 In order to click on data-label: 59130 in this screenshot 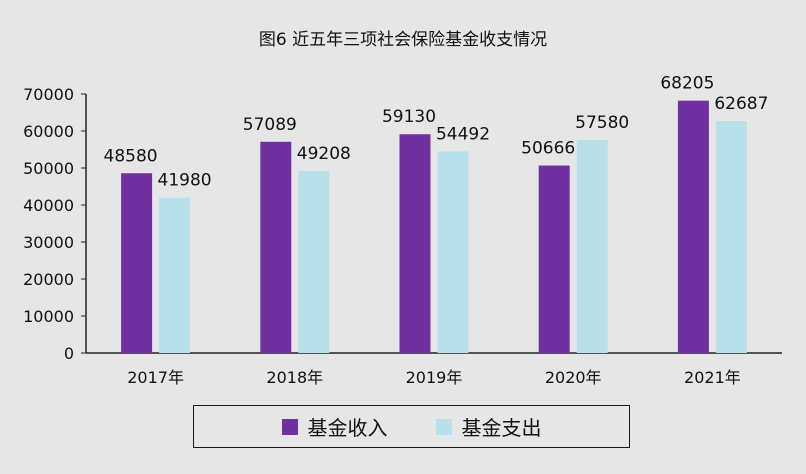, I will do `click(409, 117)`.